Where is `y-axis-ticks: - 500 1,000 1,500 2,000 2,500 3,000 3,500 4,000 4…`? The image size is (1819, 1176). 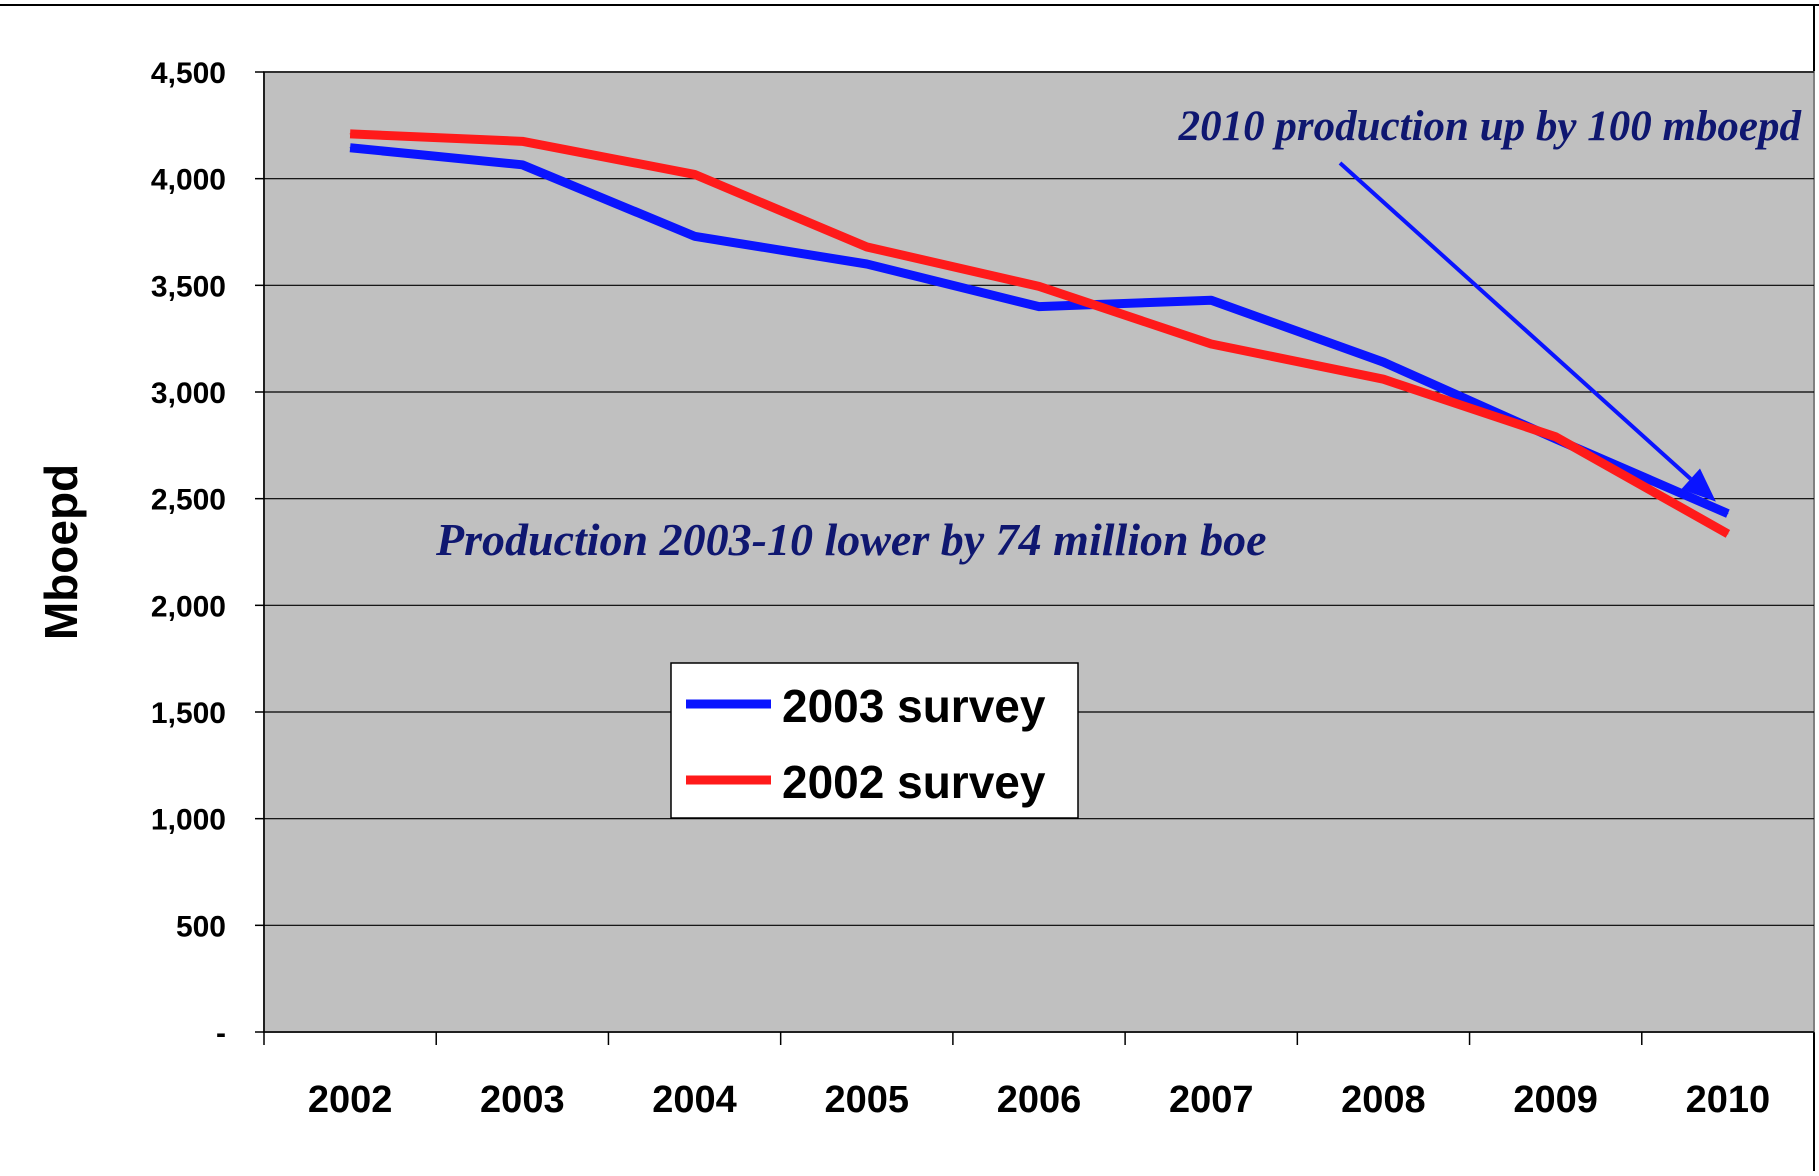 y-axis-ticks: - 500 1,000 1,500 2,000 2,500 3,000 3,500 4,000 4… is located at coordinates (207, 553).